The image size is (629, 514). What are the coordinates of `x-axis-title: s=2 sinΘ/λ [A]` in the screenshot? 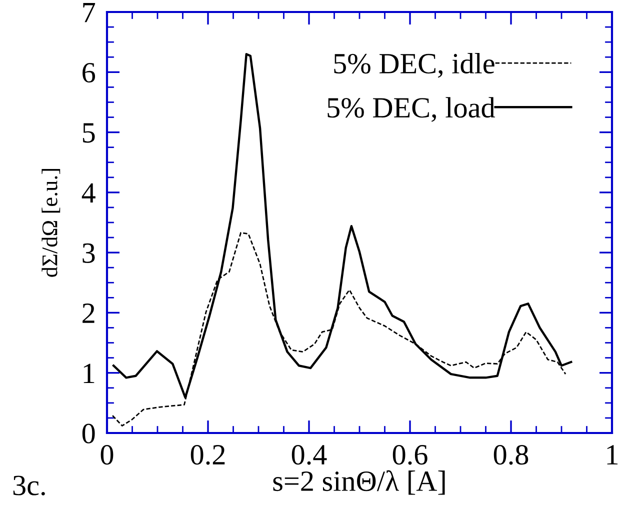 It's located at (359, 482).